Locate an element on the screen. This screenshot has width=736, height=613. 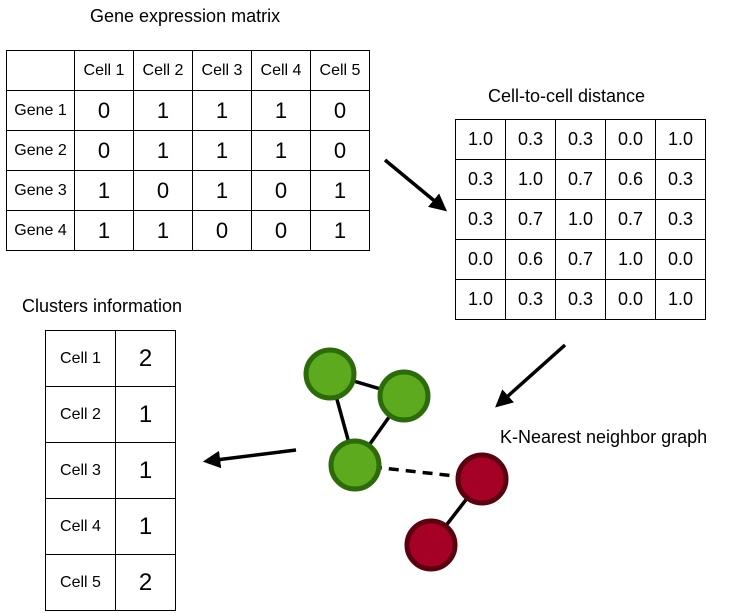
arrow-graph-to-clusters is located at coordinates (249, 458).